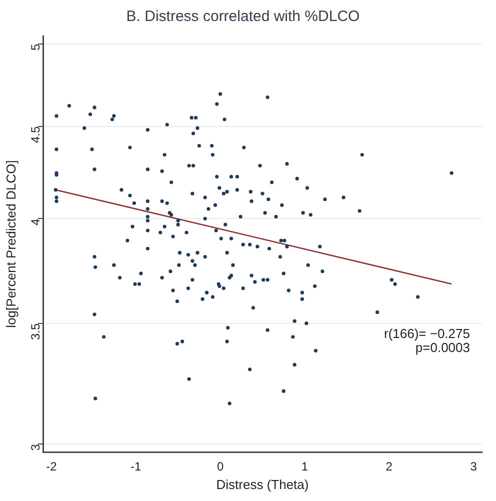  Describe the element at coordinates (389, 467) in the screenshot. I see `x-tick-label: 2` at that location.